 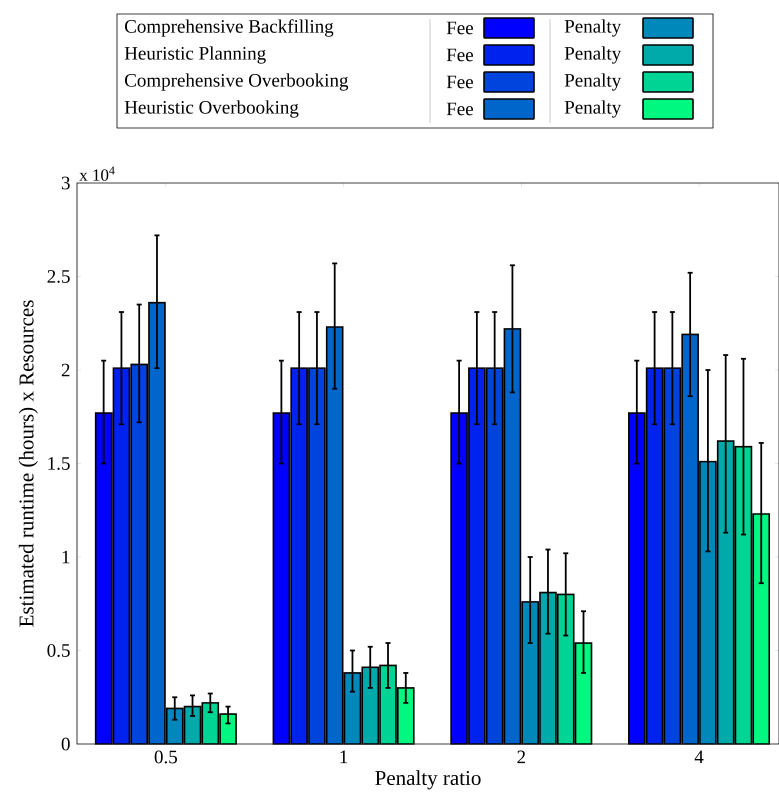 I want to click on y-tick-label: 1.5, so click(x=59, y=463).